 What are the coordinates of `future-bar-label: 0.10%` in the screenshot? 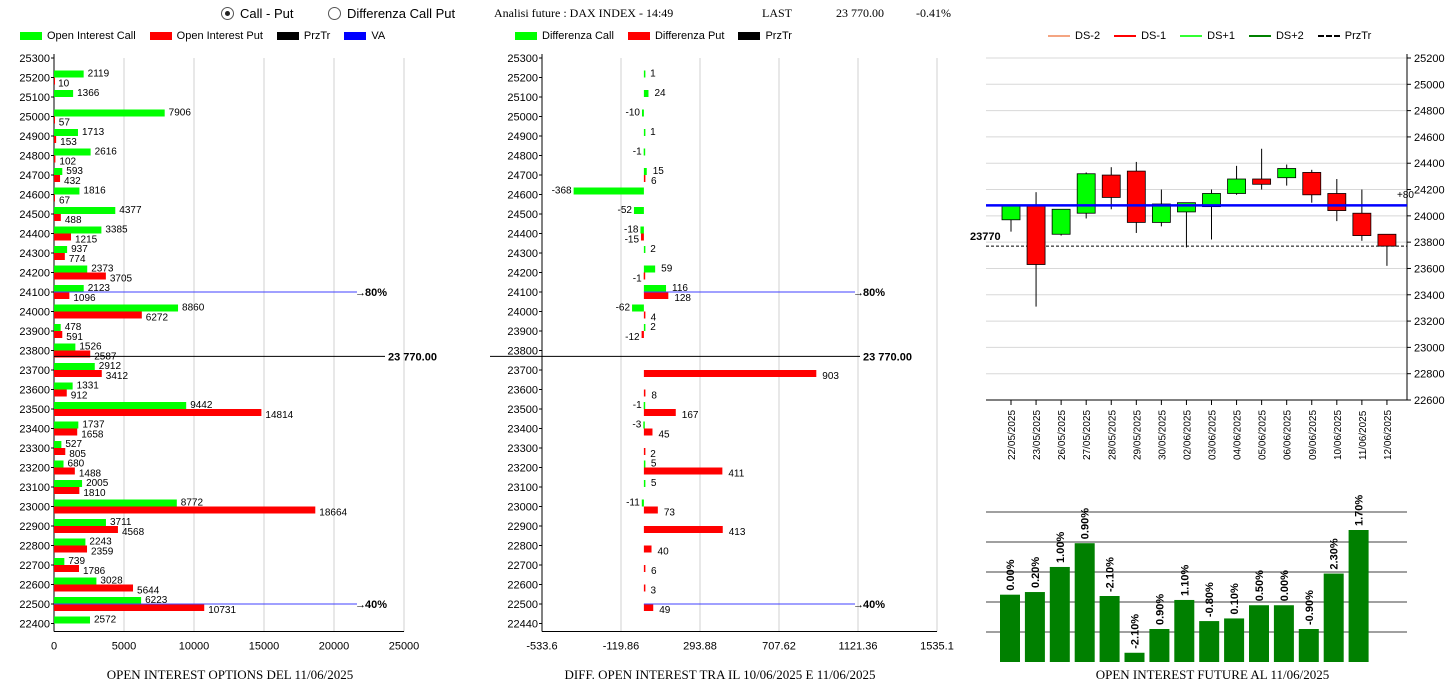 It's located at (1235, 598).